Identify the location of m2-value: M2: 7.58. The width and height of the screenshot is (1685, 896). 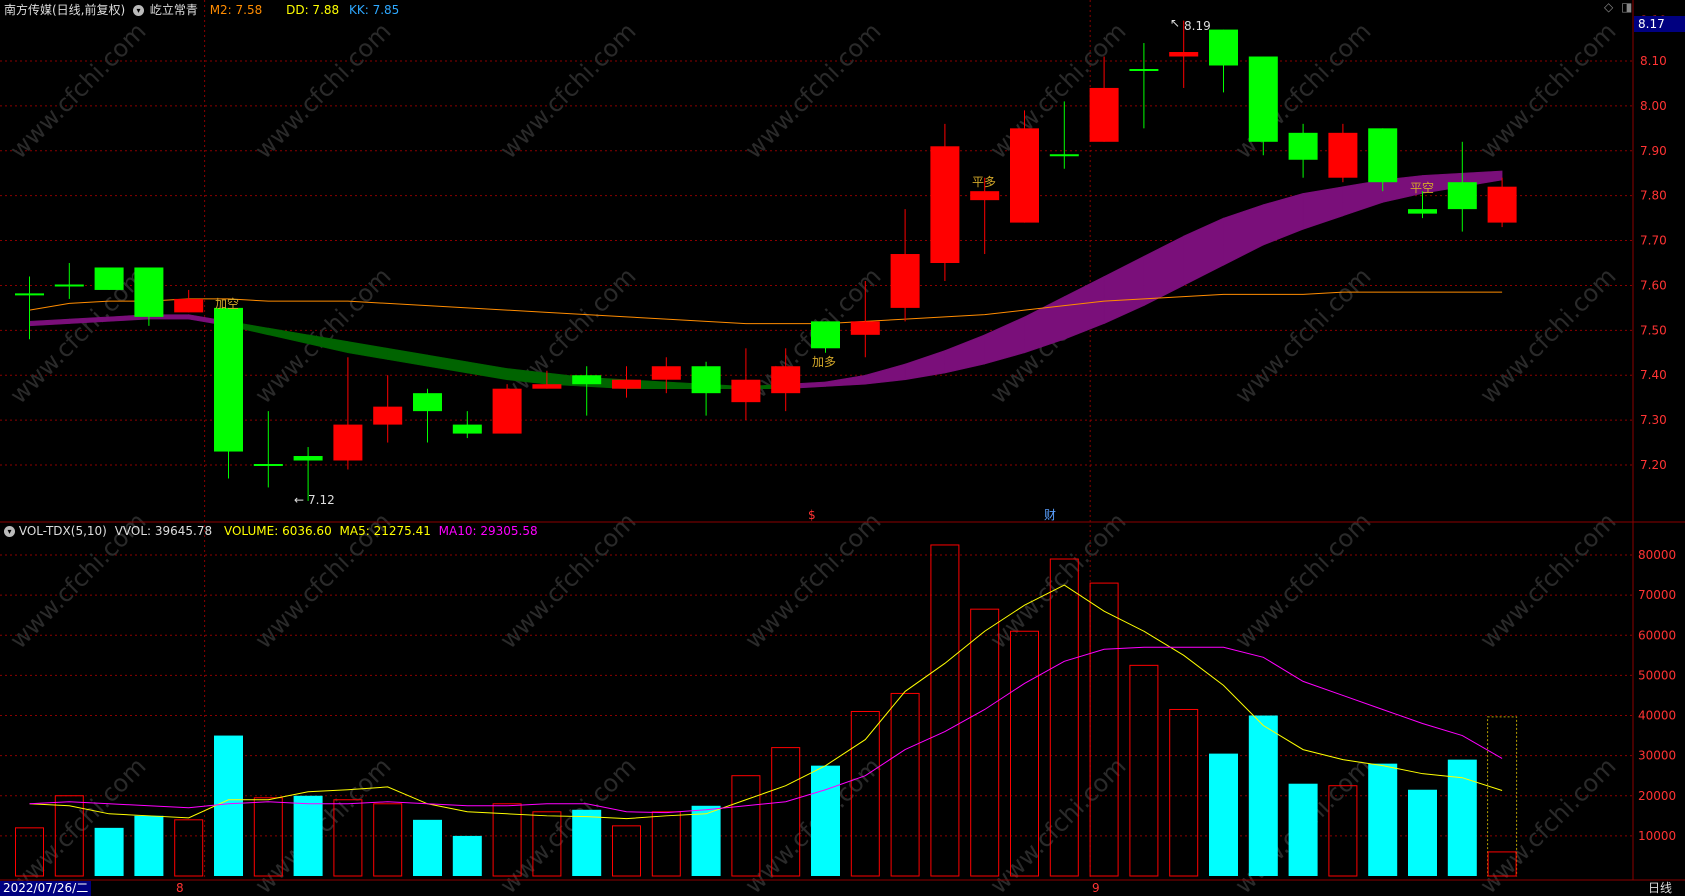
(236, 10).